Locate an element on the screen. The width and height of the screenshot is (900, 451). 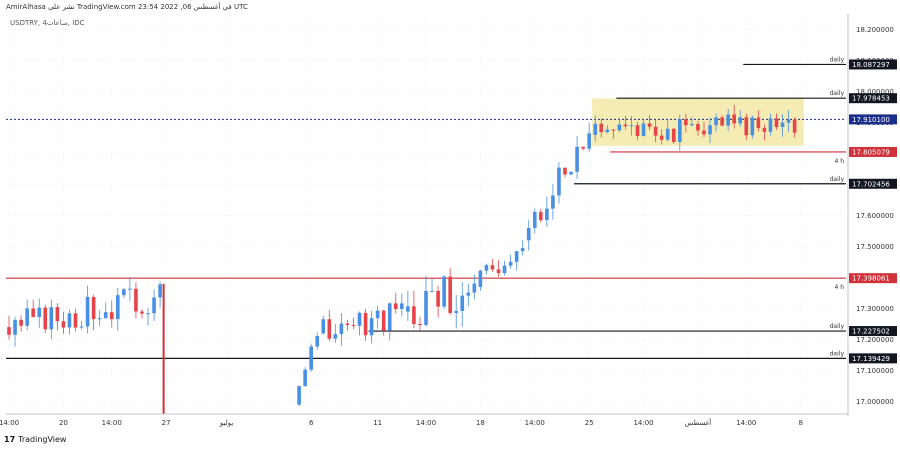
level-price-label: 17.398061 is located at coordinates (871, 279).